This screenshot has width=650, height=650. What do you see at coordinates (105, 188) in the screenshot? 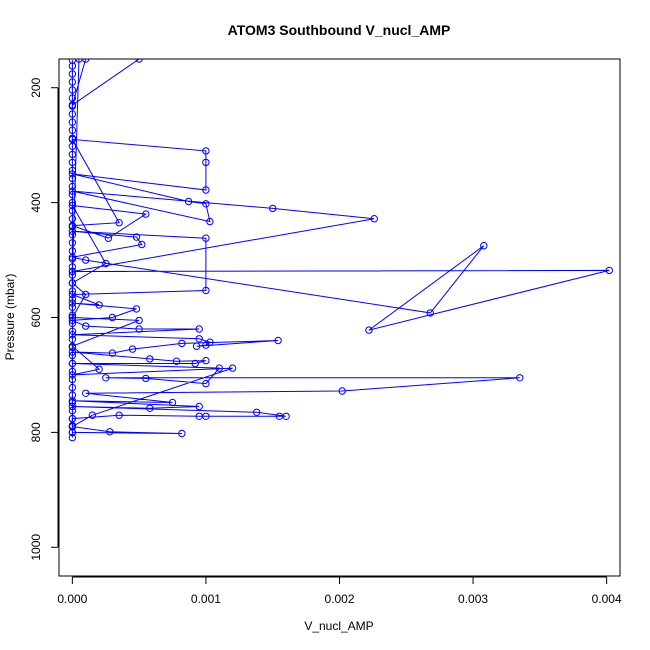
I see `series-line` at bounding box center [105, 188].